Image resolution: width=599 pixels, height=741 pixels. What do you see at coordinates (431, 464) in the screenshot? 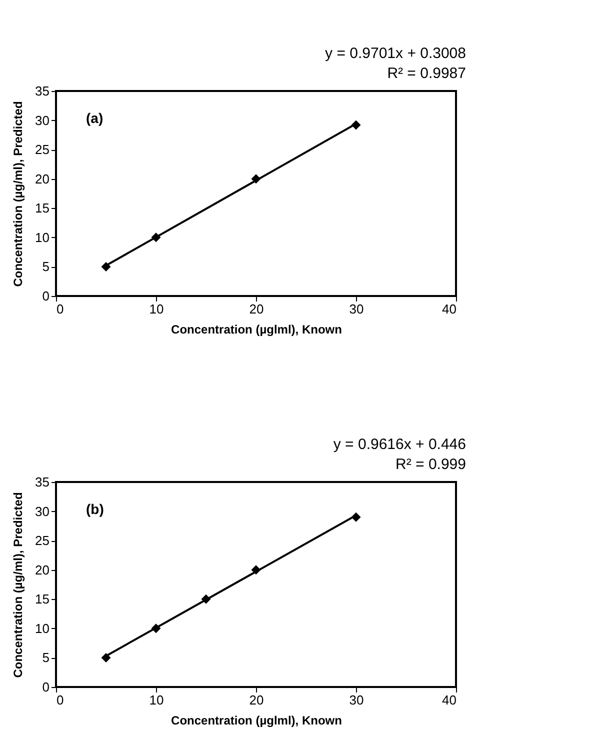
I see `text: R² = 0.999` at bounding box center [431, 464].